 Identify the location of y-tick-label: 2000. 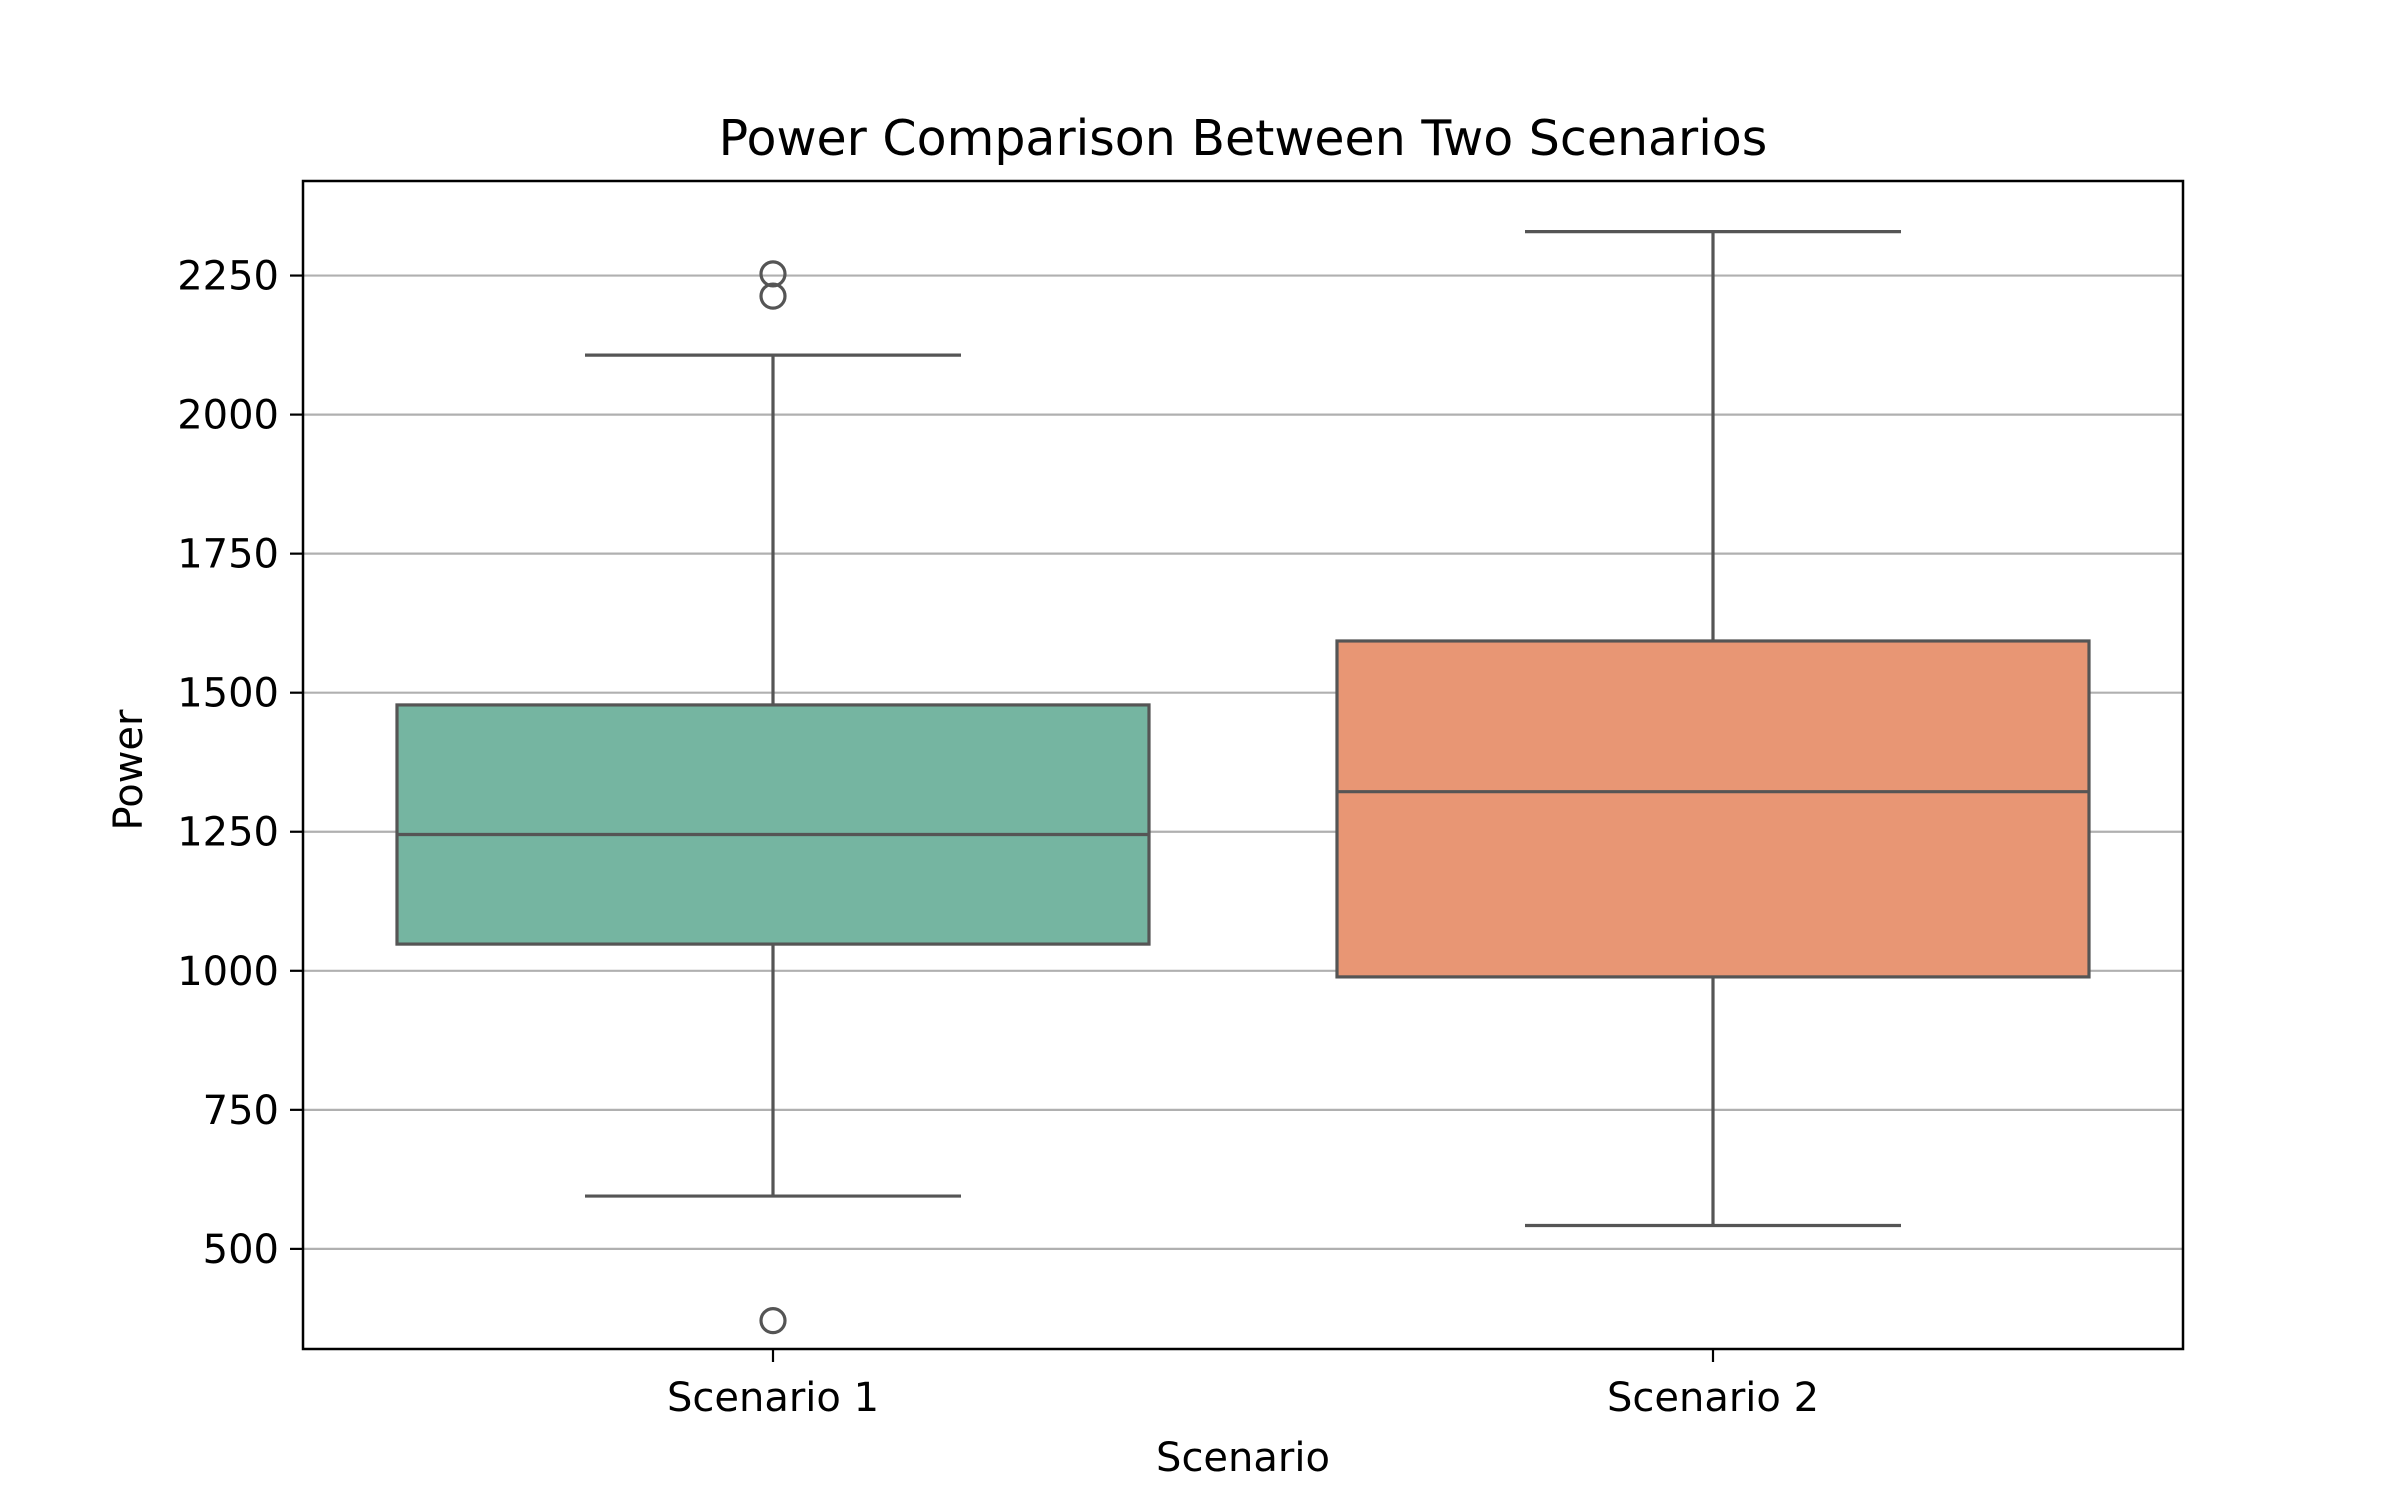
(228, 416).